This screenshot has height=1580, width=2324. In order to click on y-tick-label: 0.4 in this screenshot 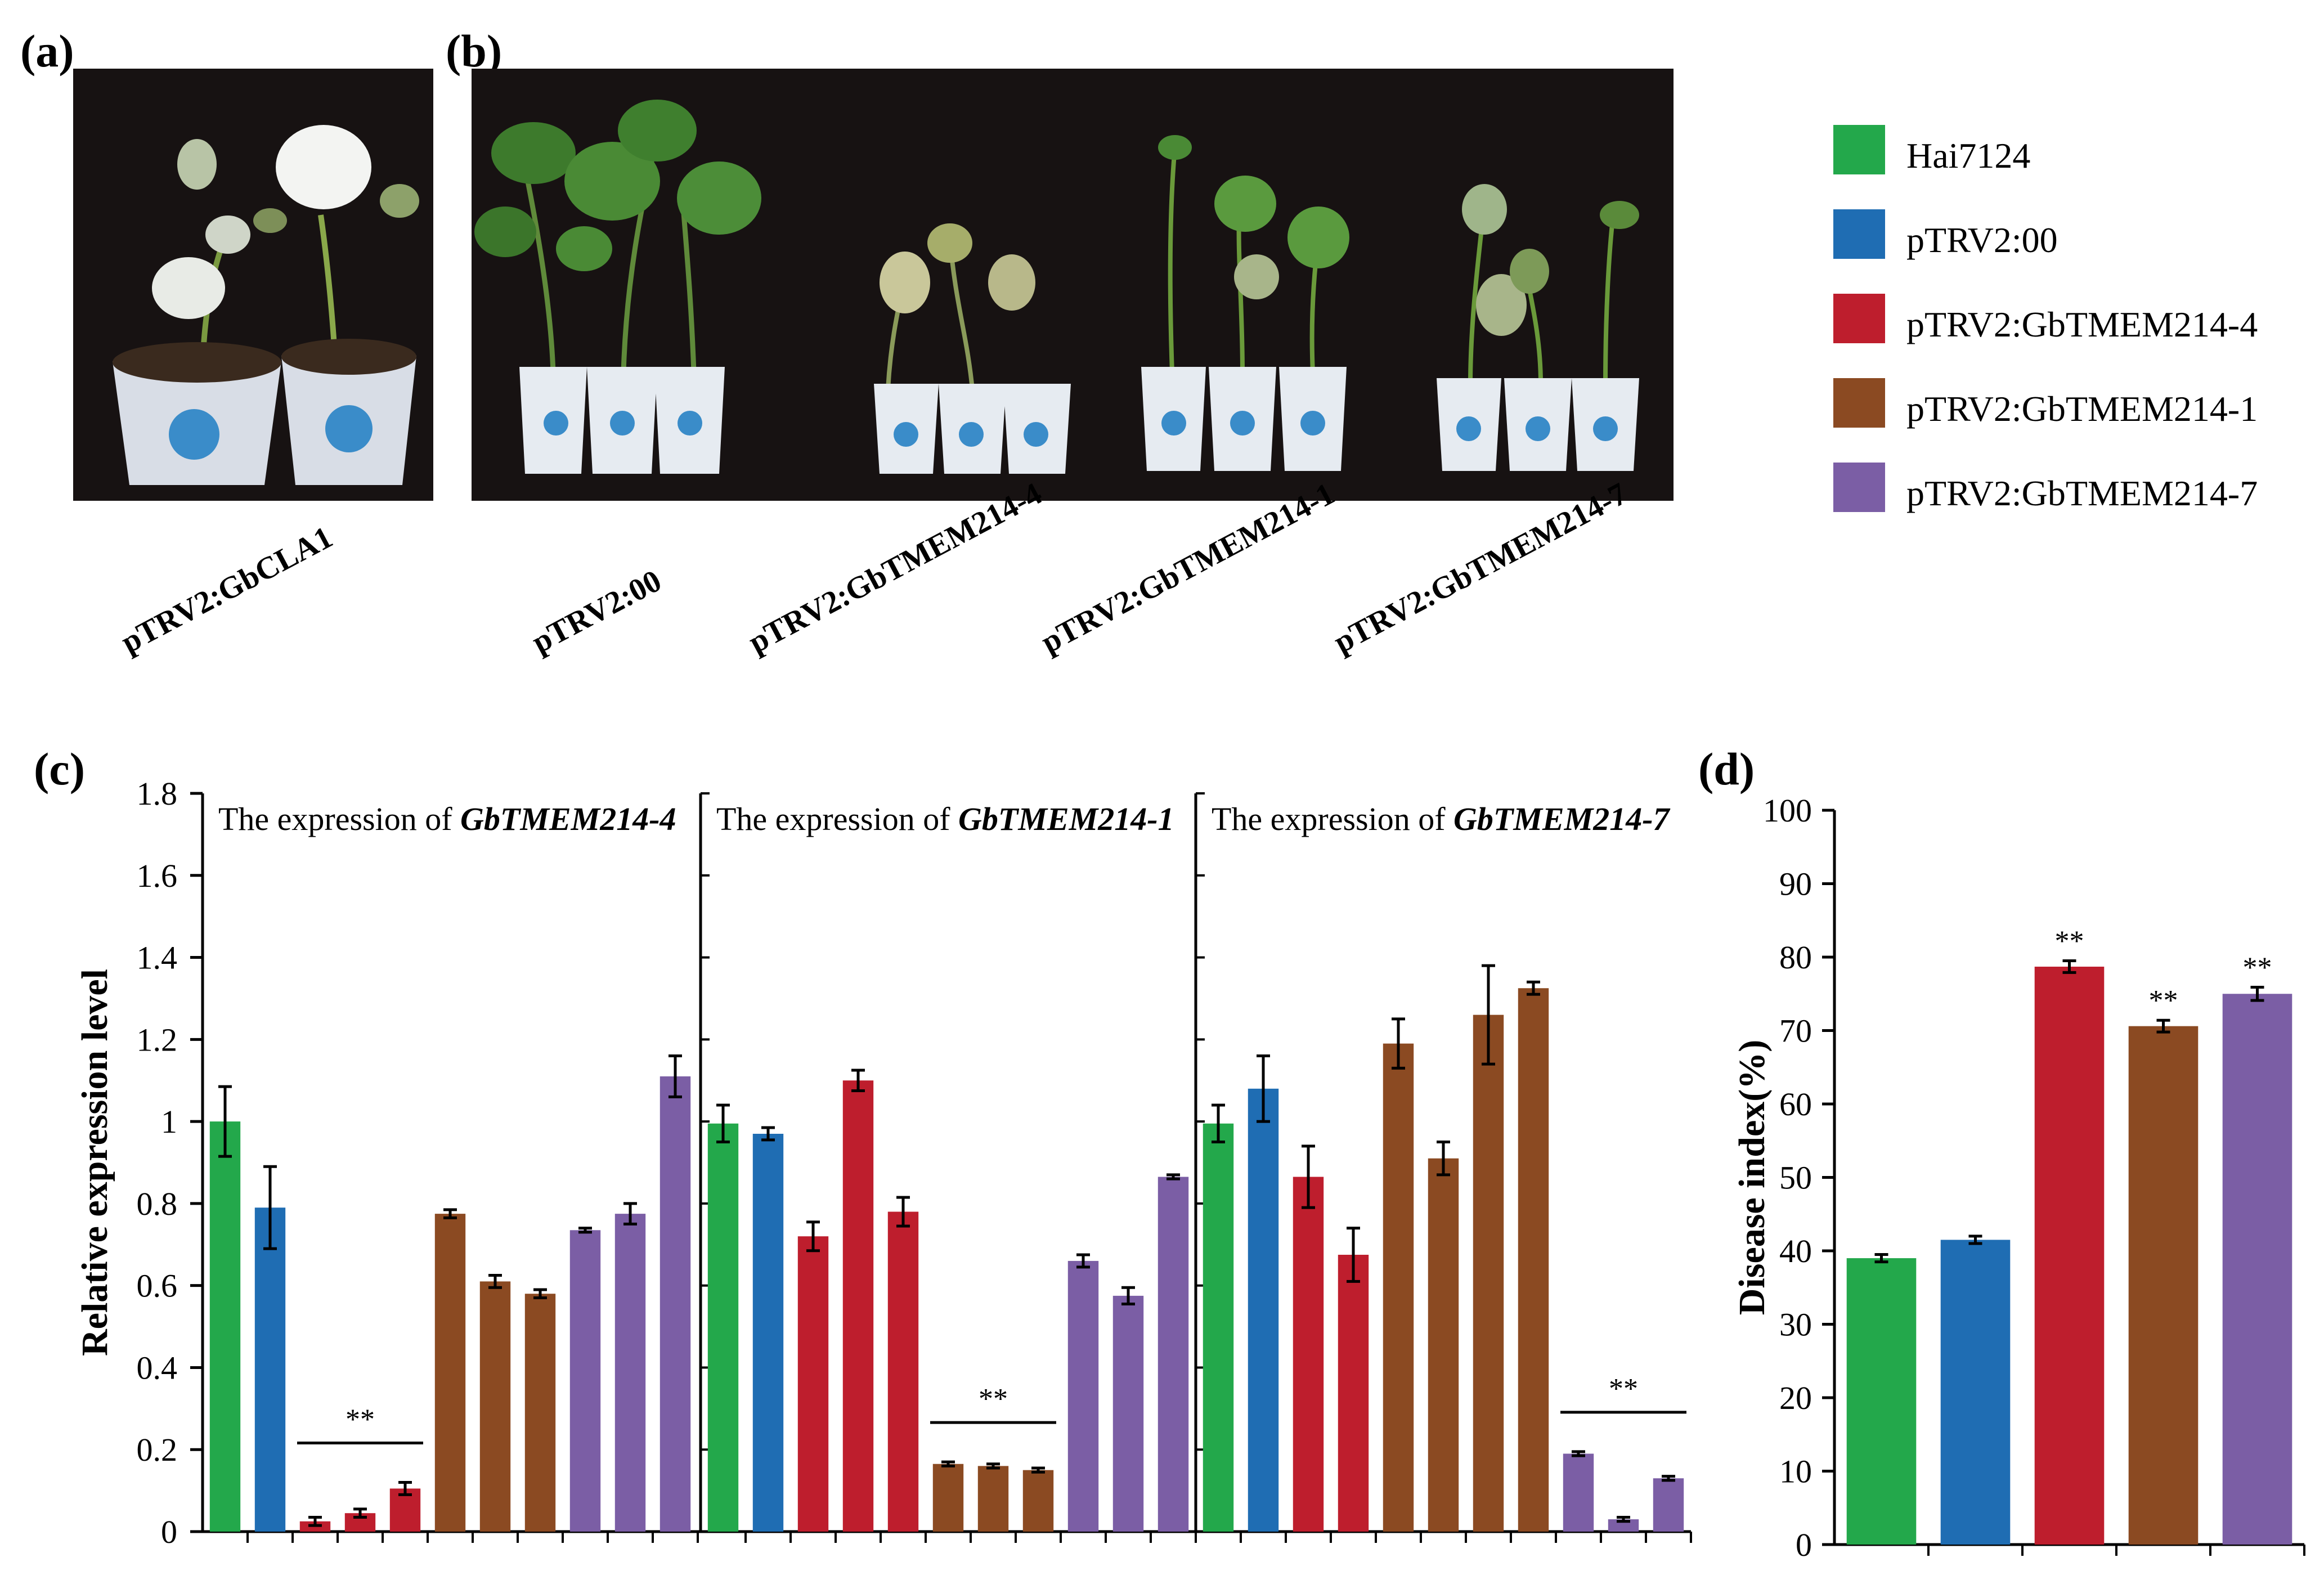, I will do `click(157, 1367)`.